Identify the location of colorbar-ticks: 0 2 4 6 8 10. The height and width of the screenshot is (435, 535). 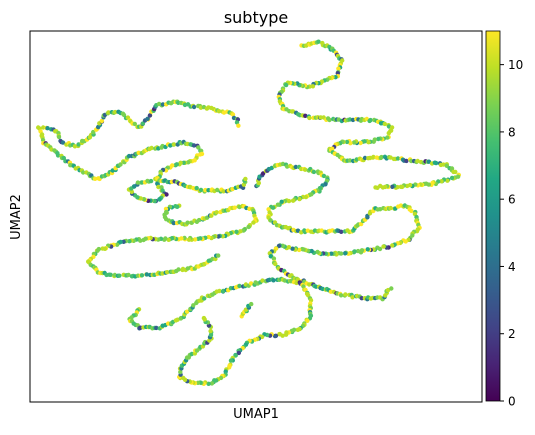
(511, 233).